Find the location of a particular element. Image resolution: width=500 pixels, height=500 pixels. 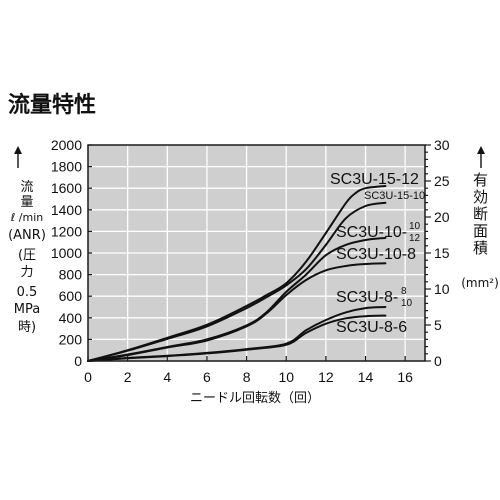

x-tick-label: 2 is located at coordinates (128, 377).